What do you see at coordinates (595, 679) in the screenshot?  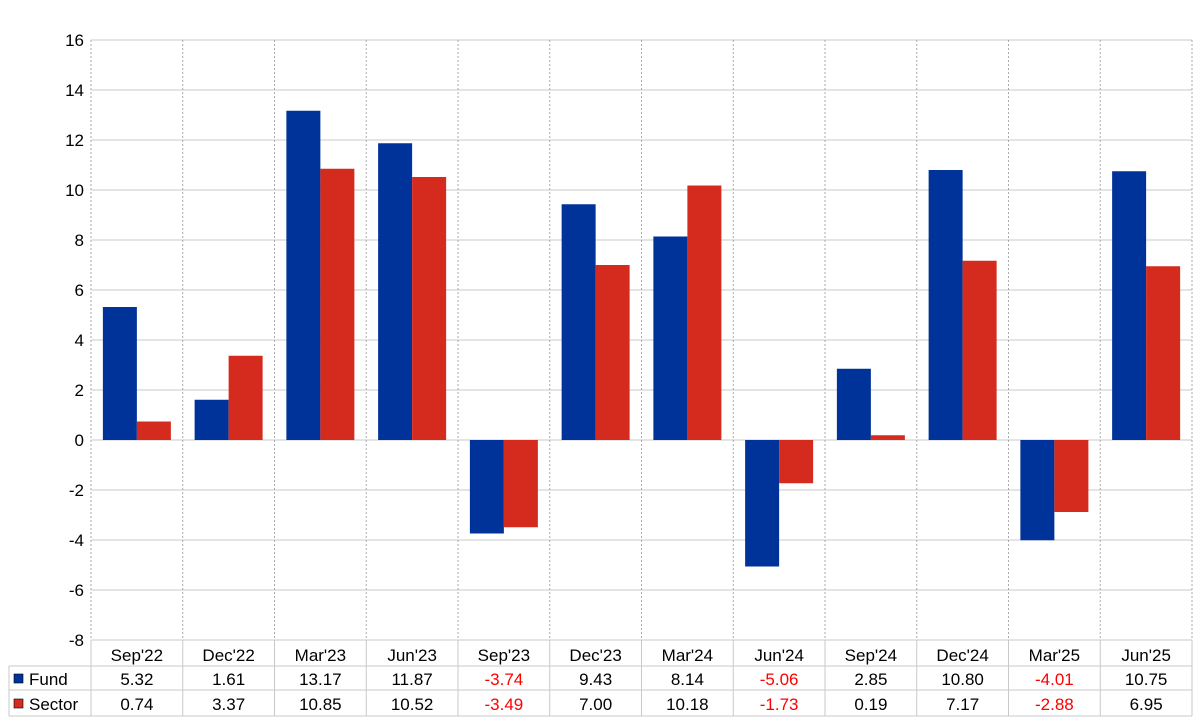 I see `data-label-fund: 9.43` at bounding box center [595, 679].